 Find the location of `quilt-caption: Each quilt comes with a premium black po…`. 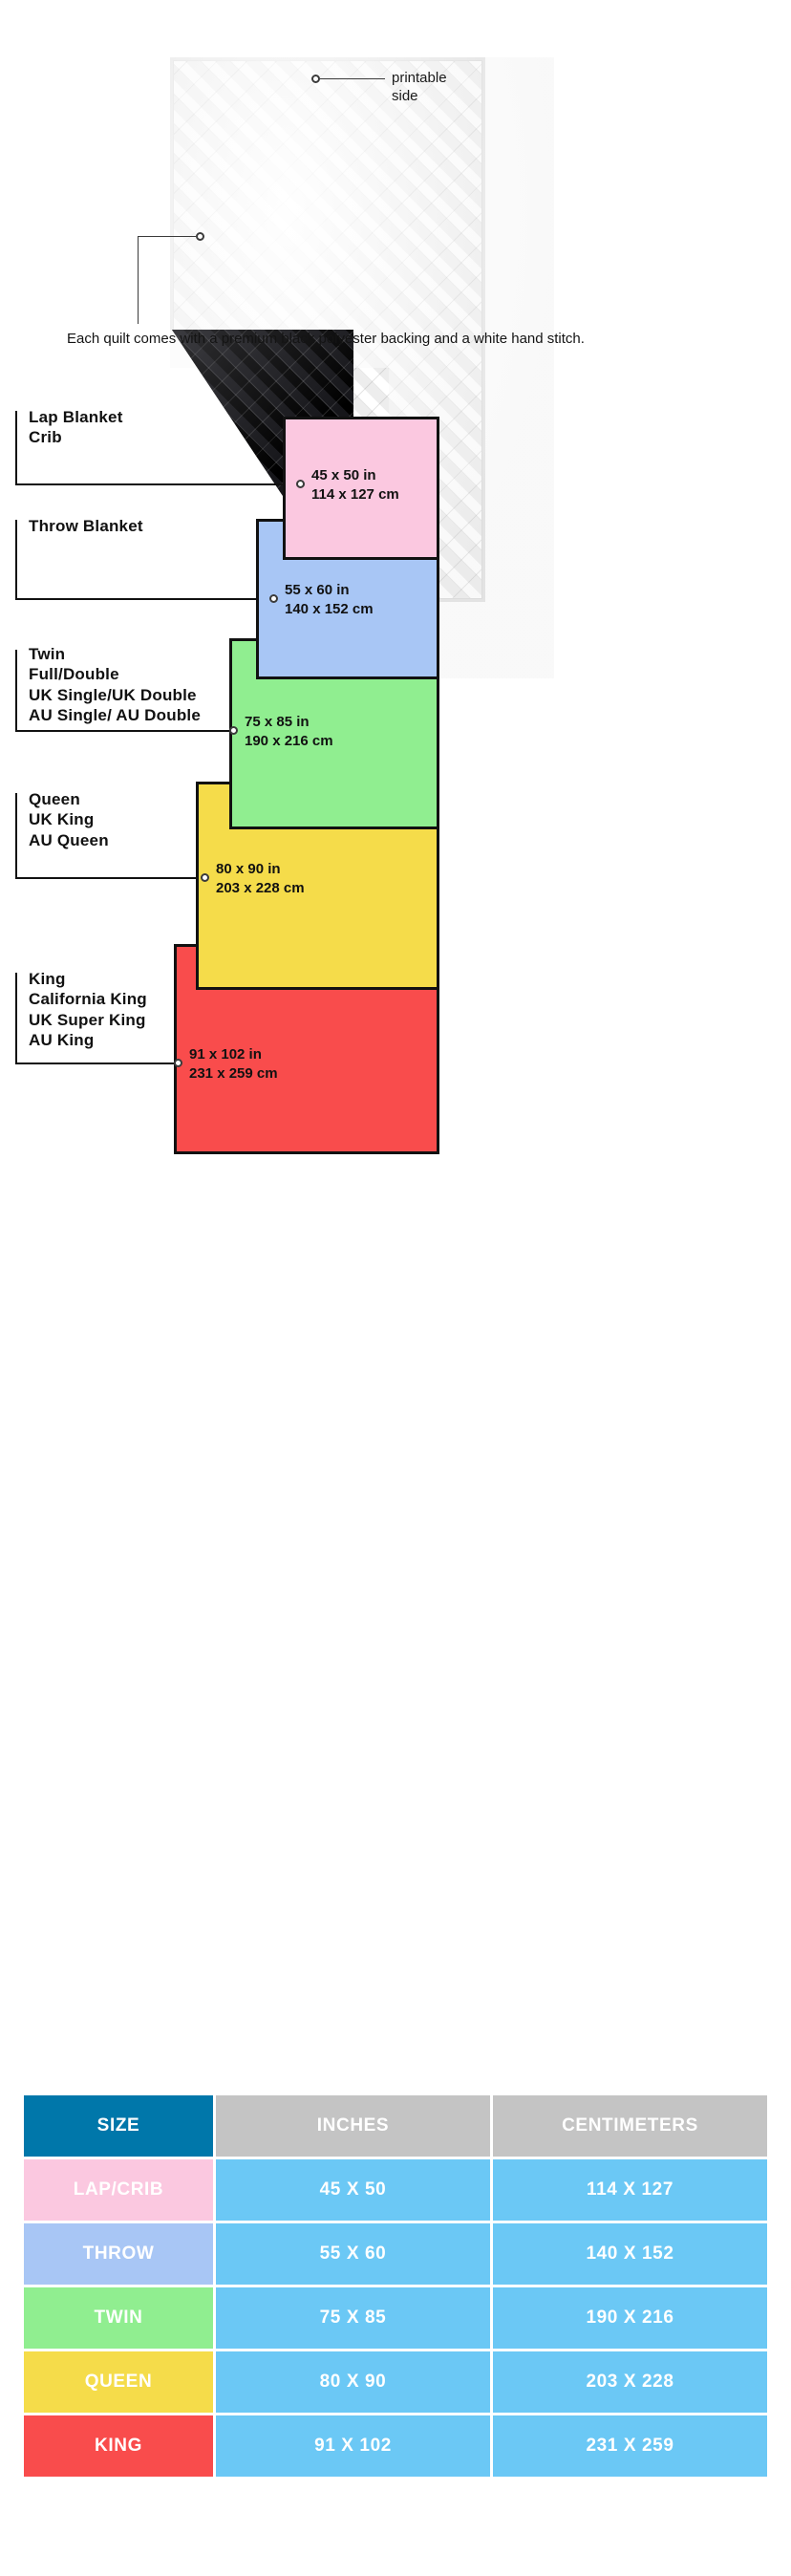

quilt-caption: Each quilt comes with a premium black po… is located at coordinates (326, 339).